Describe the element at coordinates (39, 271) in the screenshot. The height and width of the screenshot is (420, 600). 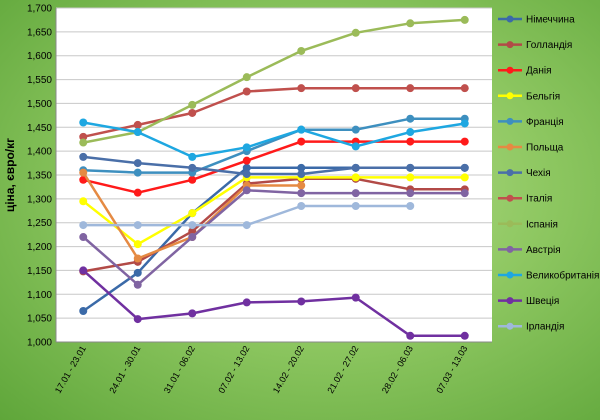
I see `y-tick-label: 1,150` at that location.